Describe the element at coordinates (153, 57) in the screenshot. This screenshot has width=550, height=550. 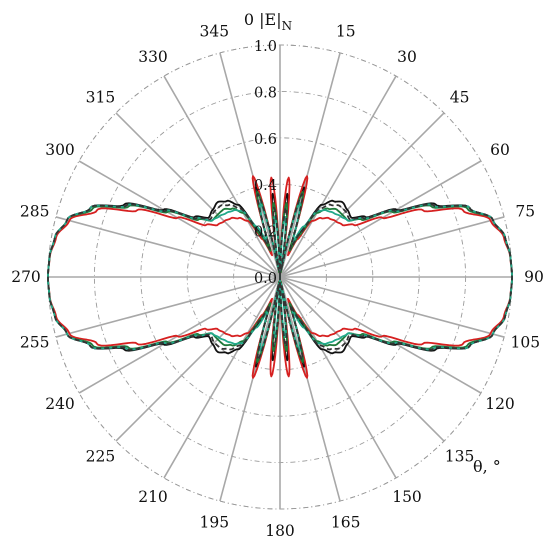
I see `angle-tick-label: 330` at that location.